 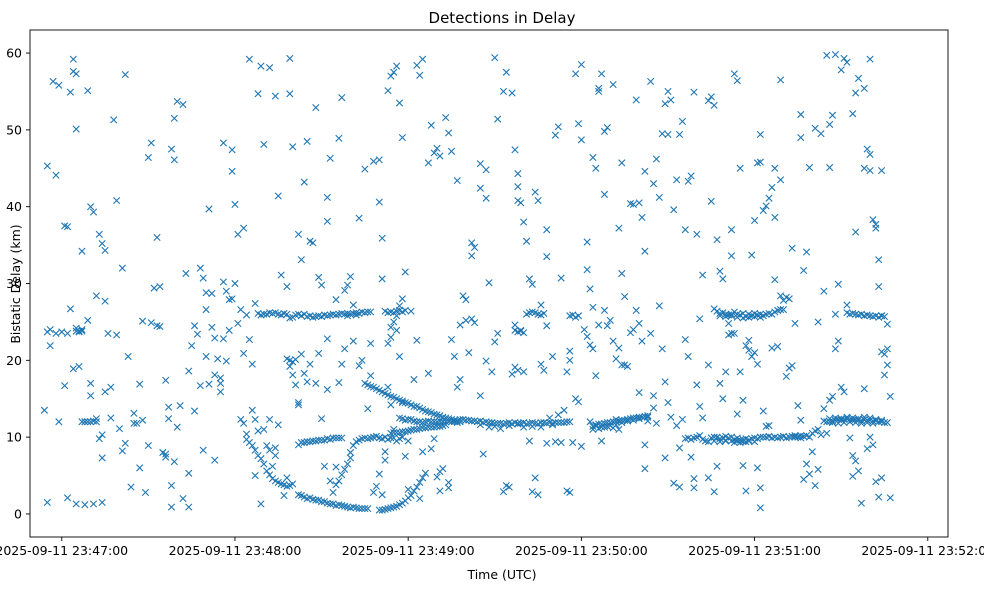 I want to click on x-tick-label: 2025-09-11 23:47:00, so click(x=64, y=550).